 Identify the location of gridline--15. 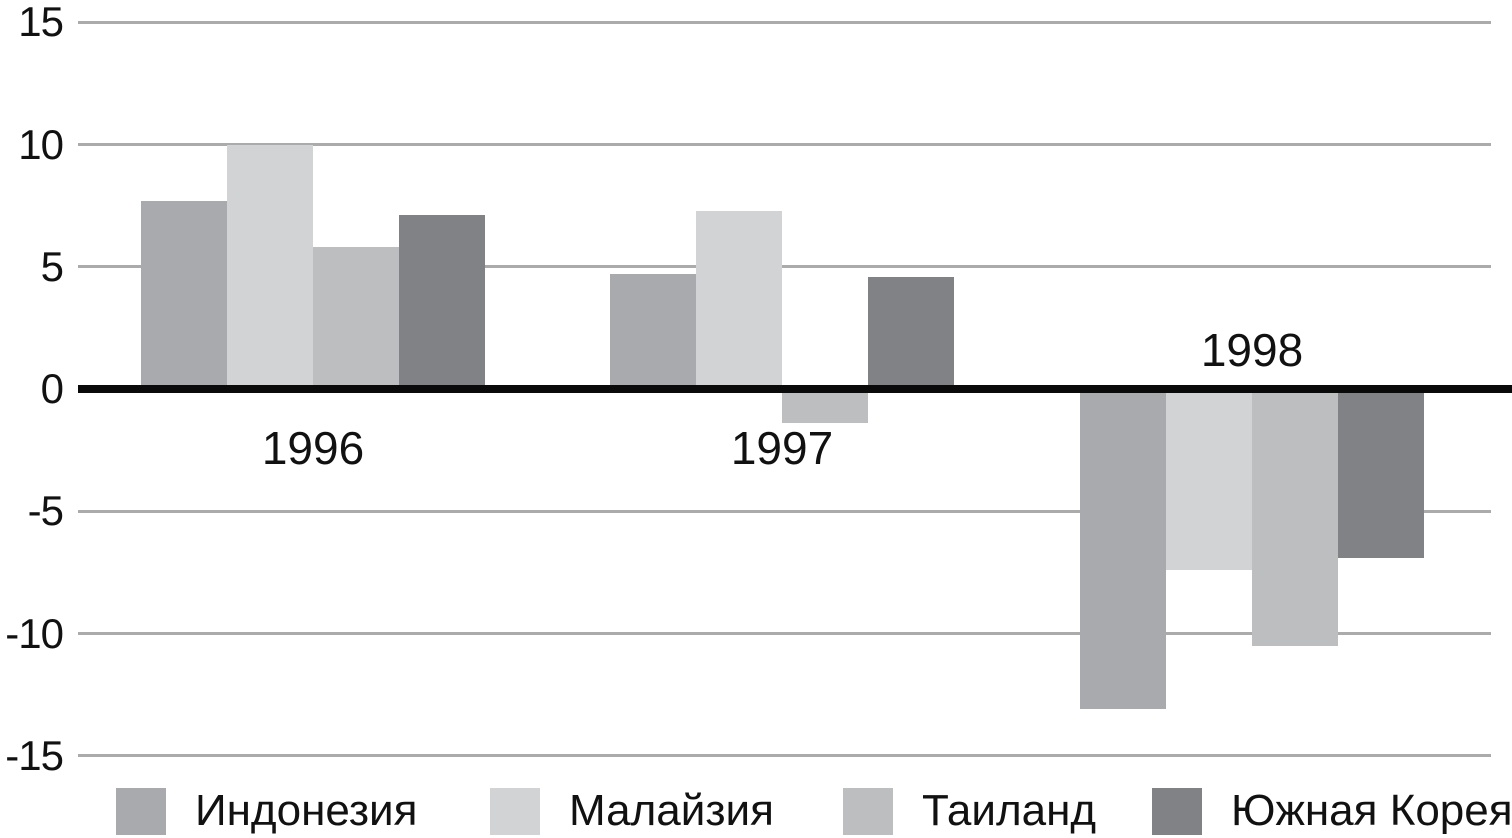
(784, 756).